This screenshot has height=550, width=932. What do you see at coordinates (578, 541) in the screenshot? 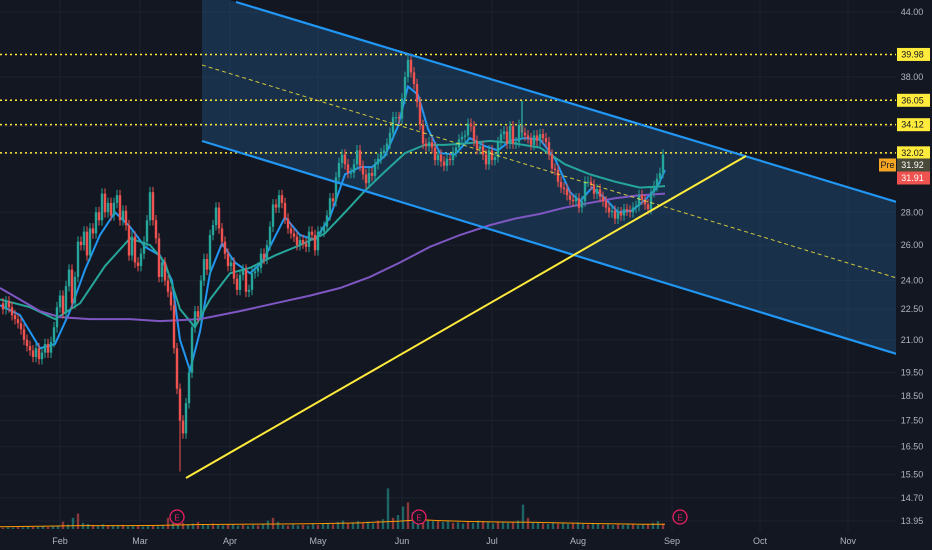
I see `x-tick-label: Aug` at bounding box center [578, 541].